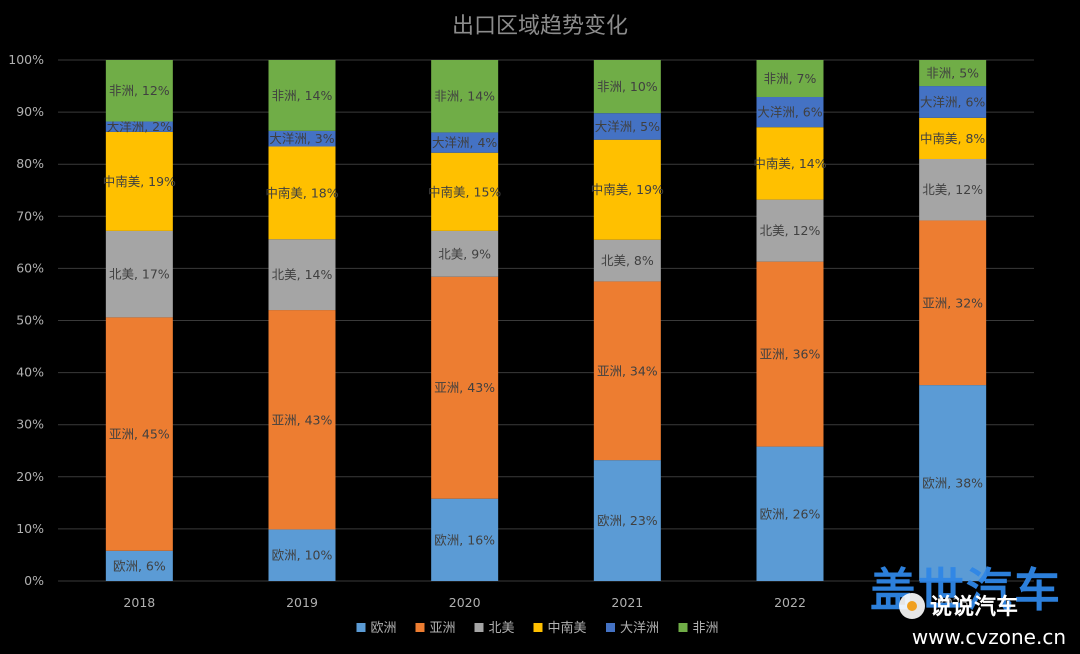  What do you see at coordinates (301, 192) in the screenshot?
I see `data-label: 中南美, 18%` at bounding box center [301, 192].